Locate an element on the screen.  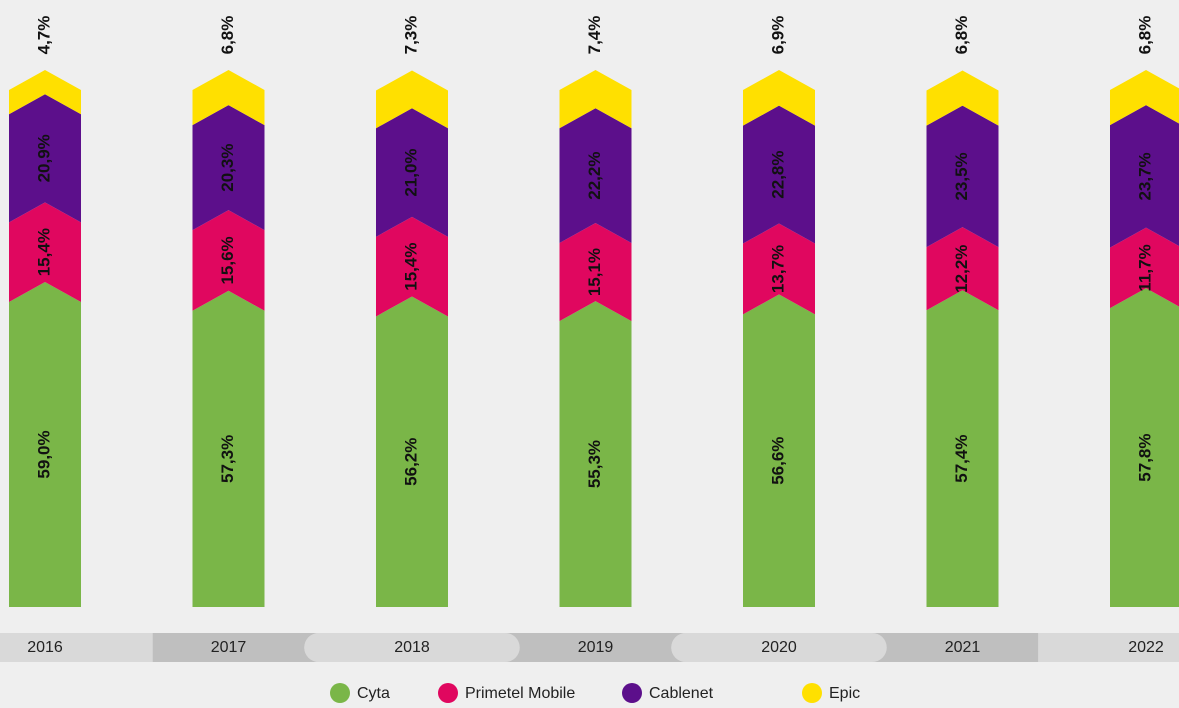
data-label: 20,9% is located at coordinates (43, 158).